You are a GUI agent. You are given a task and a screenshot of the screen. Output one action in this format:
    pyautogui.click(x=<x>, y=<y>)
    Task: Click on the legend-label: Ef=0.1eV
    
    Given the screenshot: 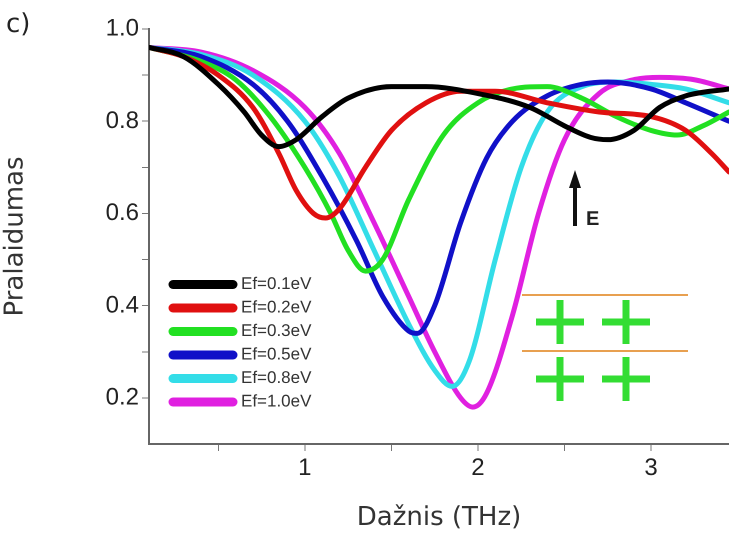 What is the action you would take?
    pyautogui.click(x=276, y=284)
    